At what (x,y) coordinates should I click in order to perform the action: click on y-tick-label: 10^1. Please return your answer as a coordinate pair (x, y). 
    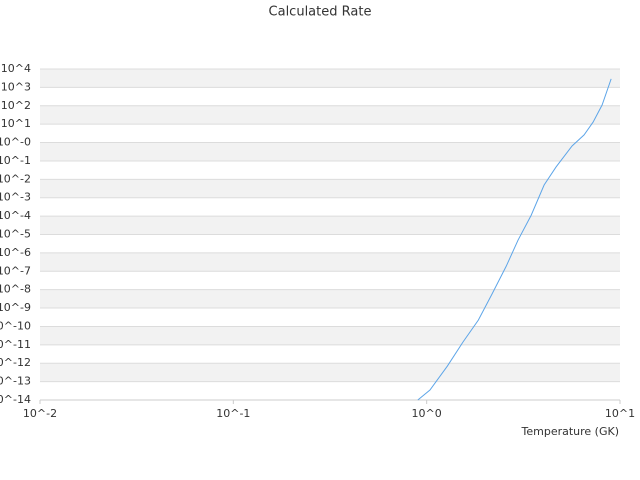
    Looking at the image, I should click on (16, 123).